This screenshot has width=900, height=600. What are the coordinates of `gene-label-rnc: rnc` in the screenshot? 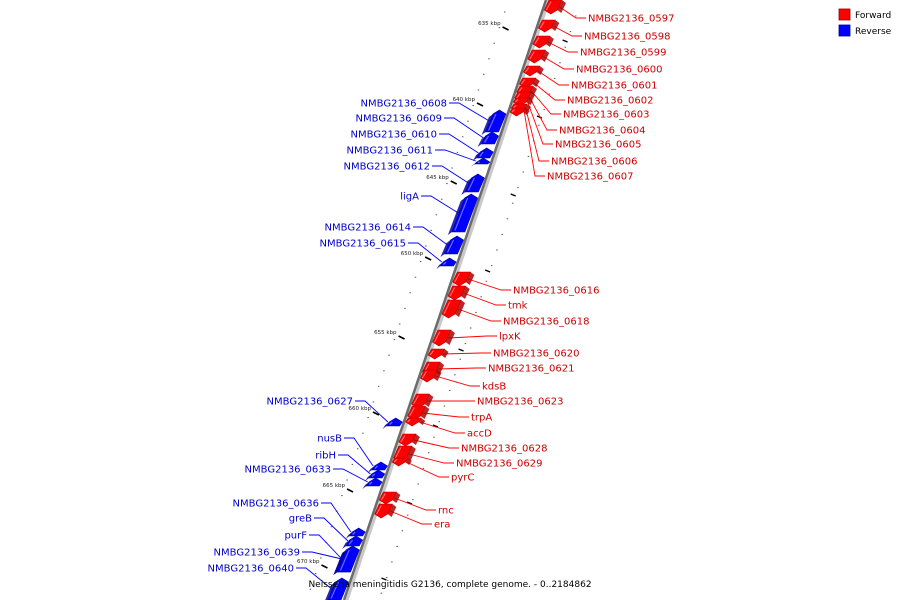 It's located at (446, 511).